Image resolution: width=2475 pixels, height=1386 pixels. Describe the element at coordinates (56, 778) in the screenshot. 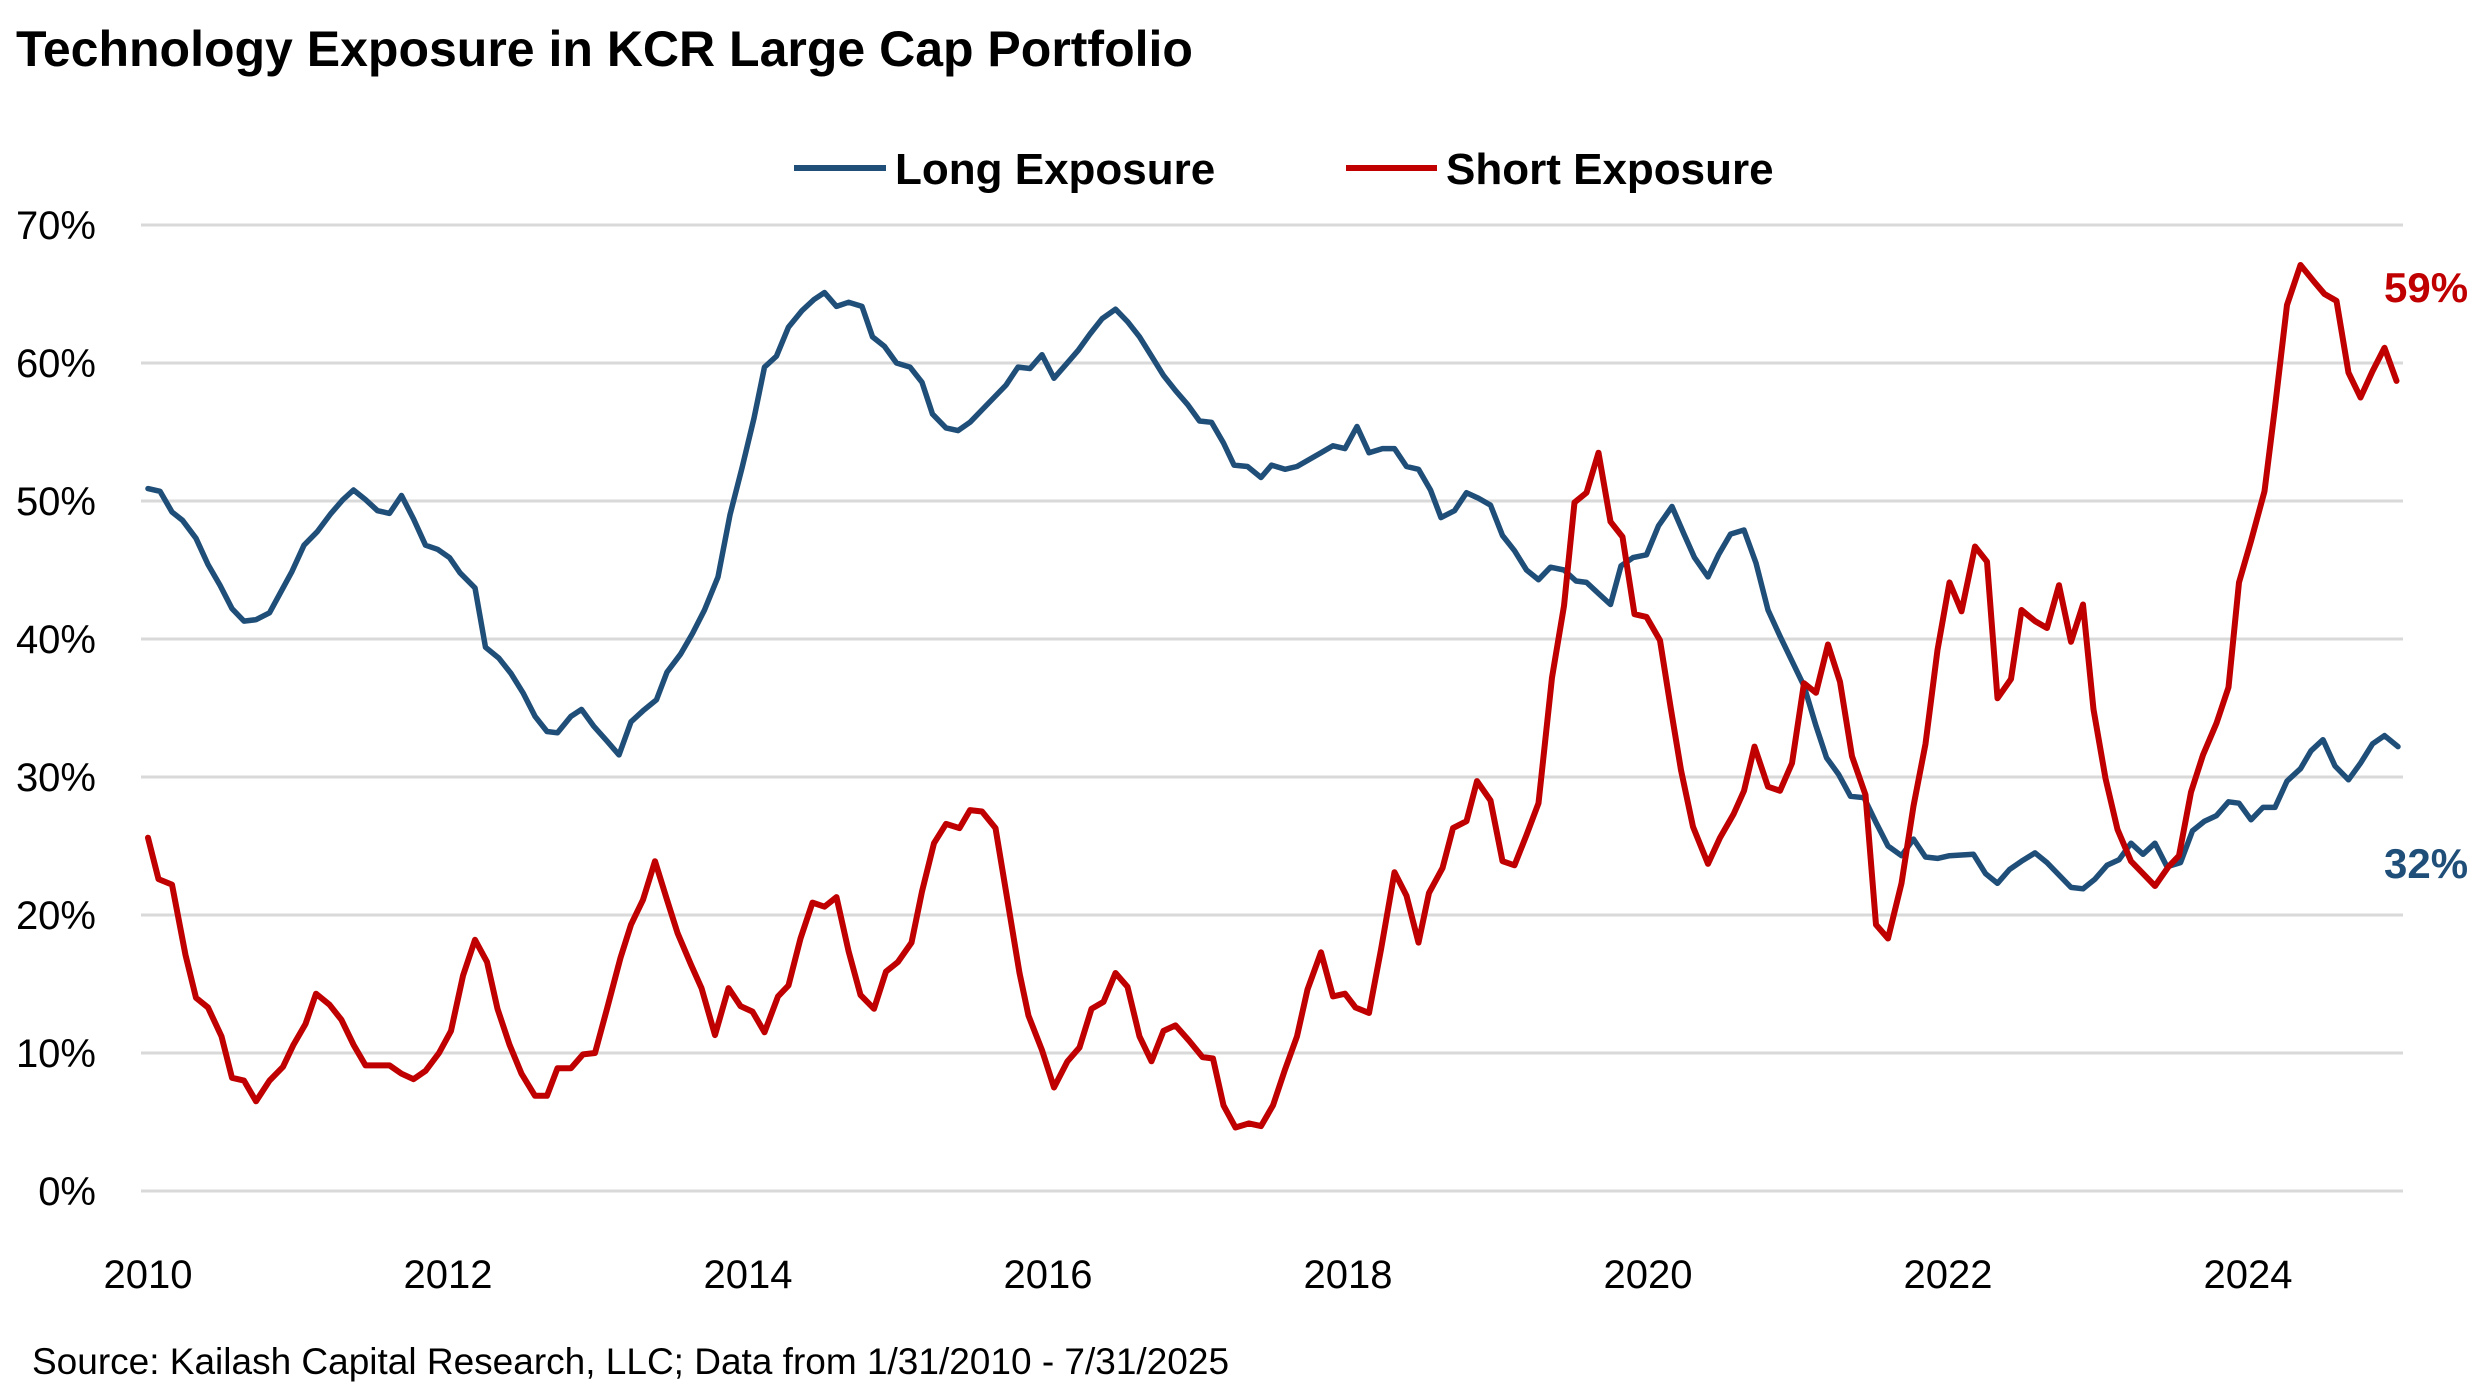

I see `y-tick-label: 30%` at that location.